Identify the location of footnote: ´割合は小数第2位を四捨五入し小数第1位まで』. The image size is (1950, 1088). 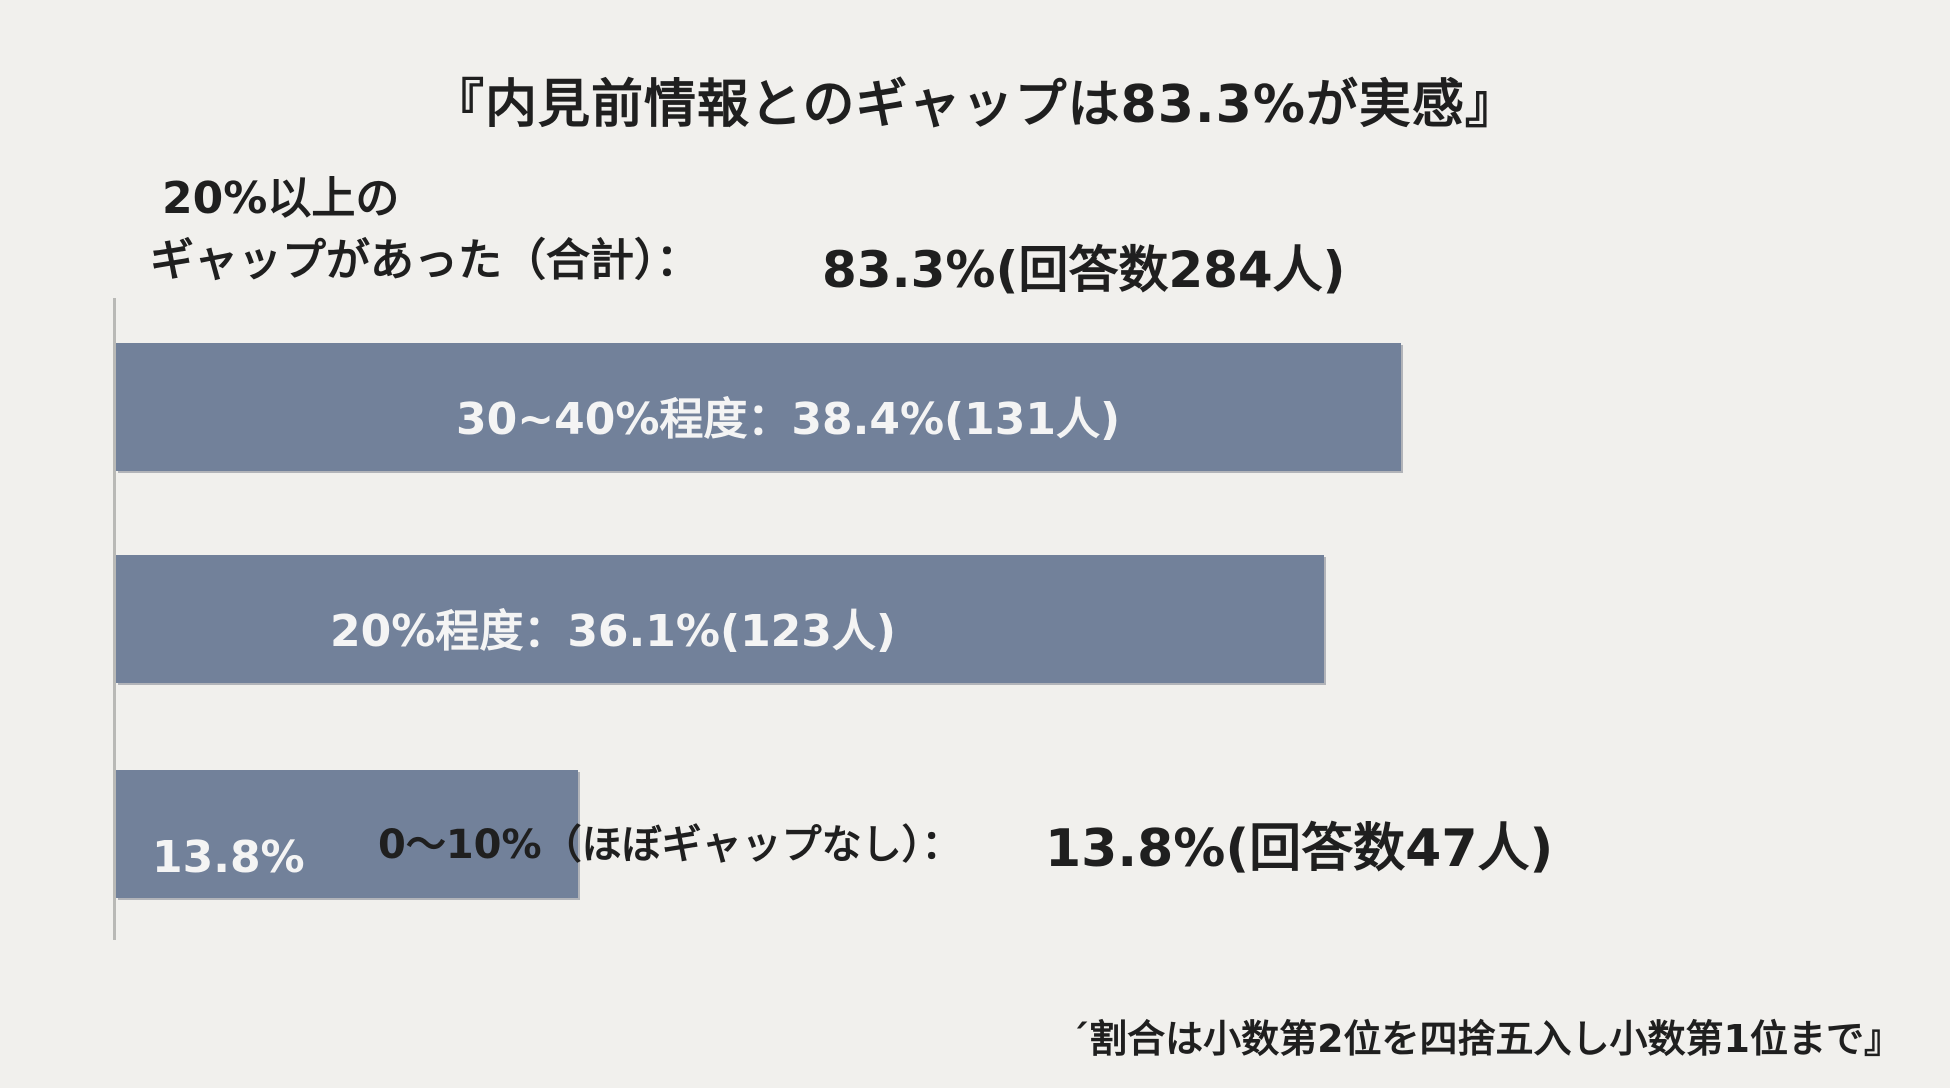
(1486, 1039).